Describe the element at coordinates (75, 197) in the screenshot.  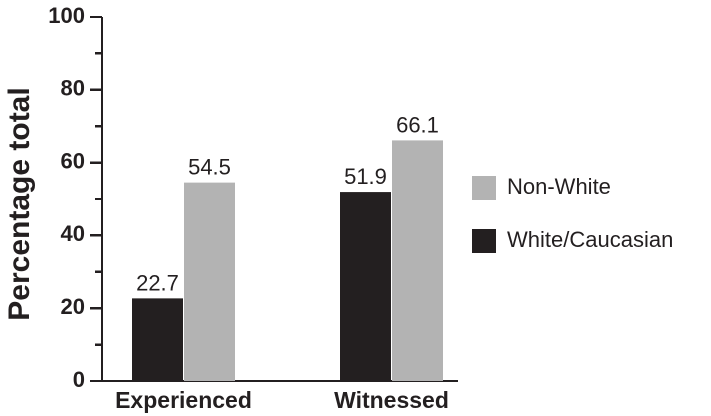
I see `y-ticks: 0 20 40 60 80 100` at that location.